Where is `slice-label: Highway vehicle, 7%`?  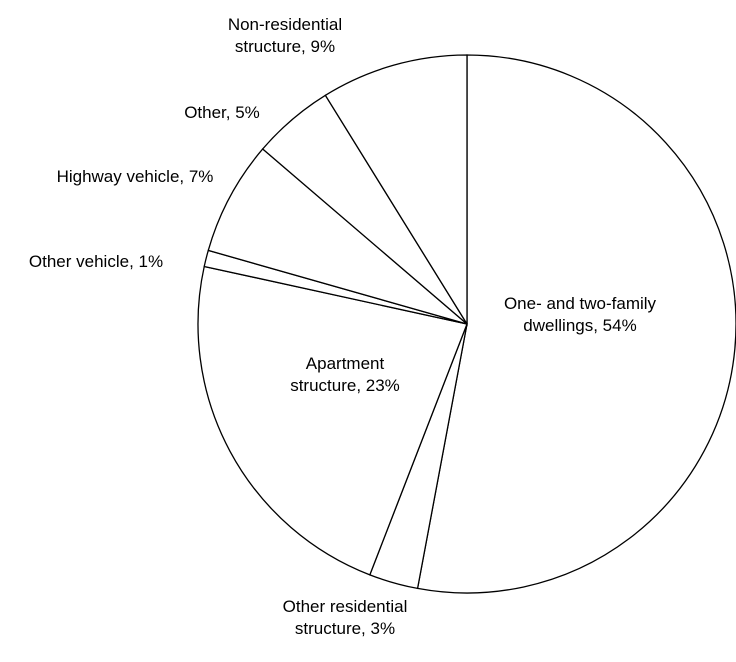 slice-label: Highway vehicle, 7% is located at coordinates (135, 176).